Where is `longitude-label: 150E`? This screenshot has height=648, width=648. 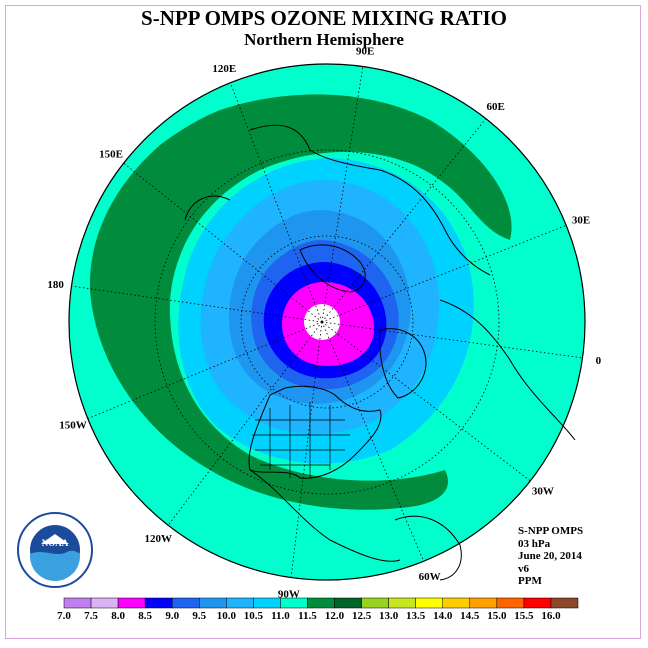
longitude-label: 150E is located at coordinates (111, 154).